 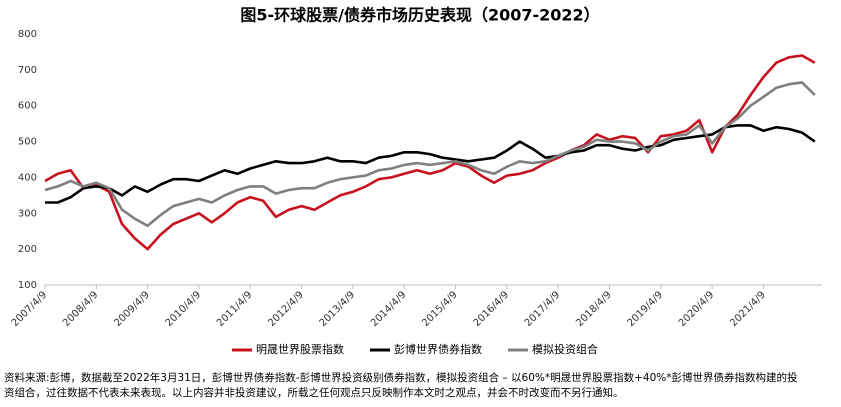 I want to click on y-tick-label: 600, so click(x=27, y=106).